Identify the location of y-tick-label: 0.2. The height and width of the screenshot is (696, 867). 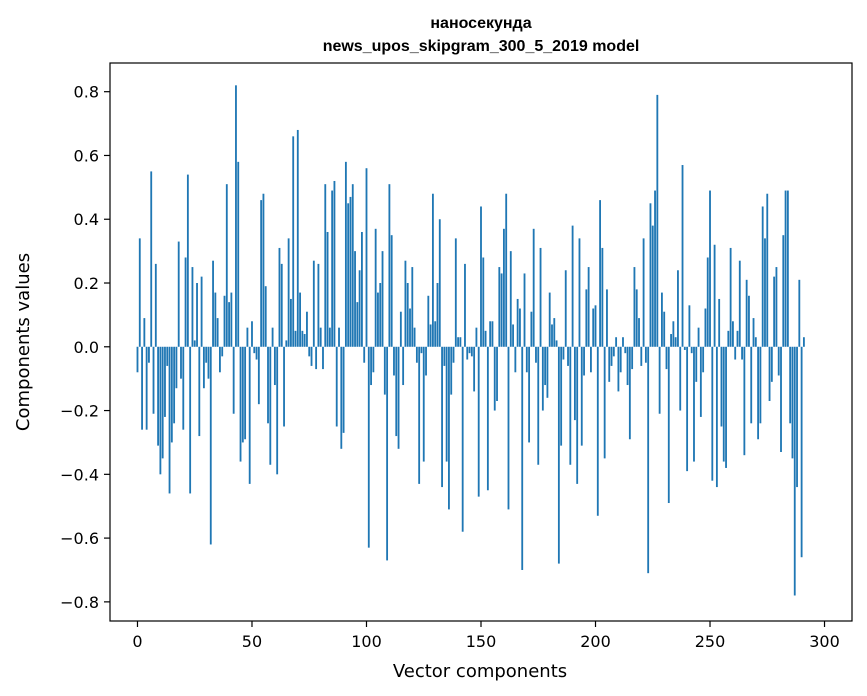
(86, 283).